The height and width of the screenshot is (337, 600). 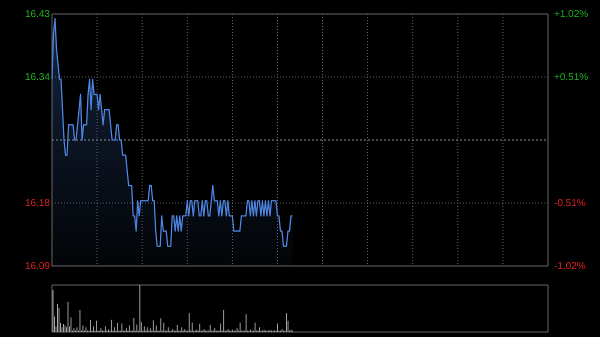 What do you see at coordinates (570, 204) in the screenshot?
I see `y2-tick-label: -0.51%` at bounding box center [570, 204].